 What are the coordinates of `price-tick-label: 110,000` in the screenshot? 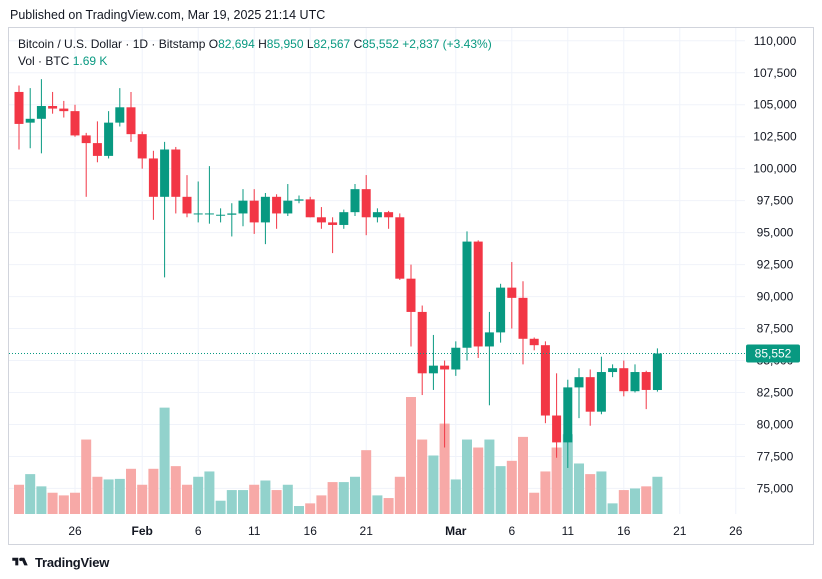 It's located at (775, 41).